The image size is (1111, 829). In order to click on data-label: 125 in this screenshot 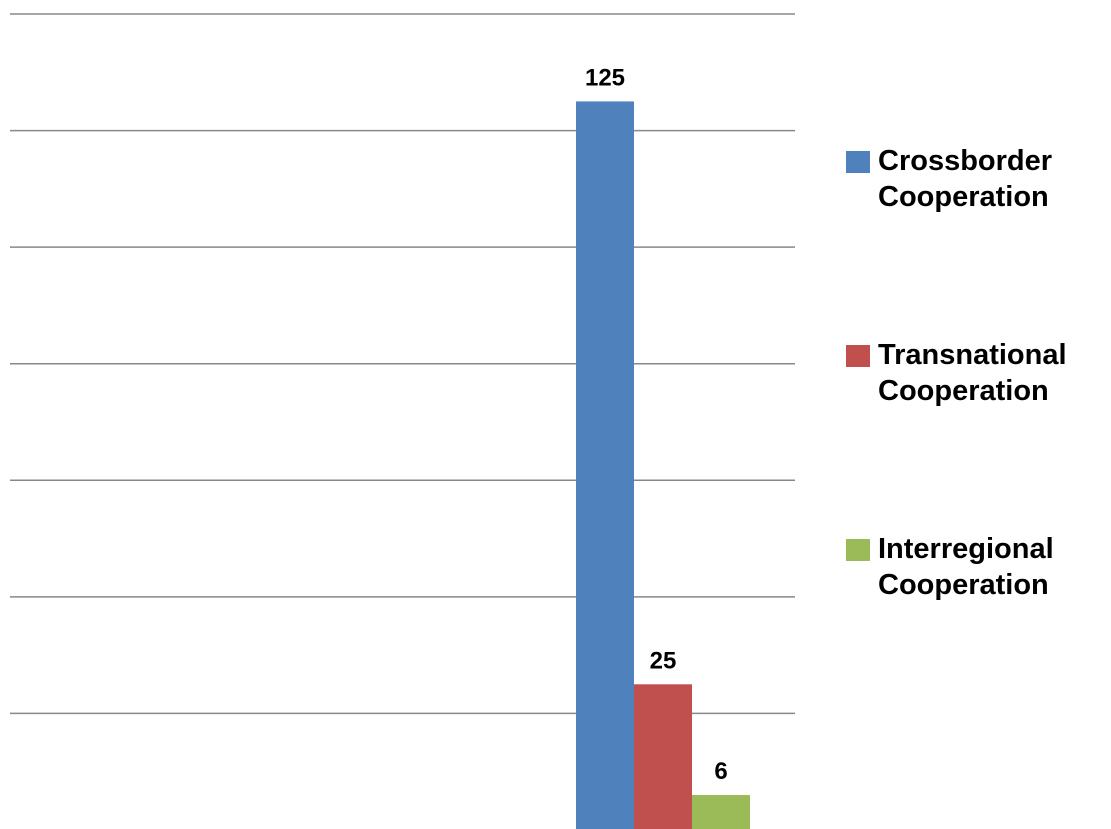, I will do `click(605, 77)`.